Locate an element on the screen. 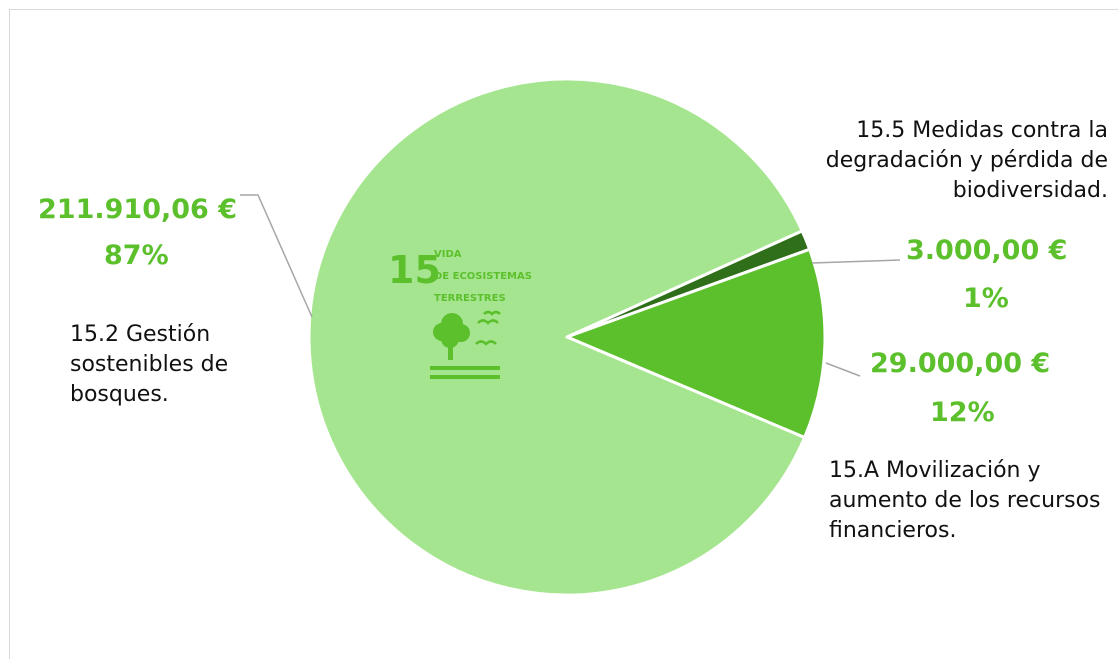  slice-value-15-2: 211.910,06 € is located at coordinates (137, 209).